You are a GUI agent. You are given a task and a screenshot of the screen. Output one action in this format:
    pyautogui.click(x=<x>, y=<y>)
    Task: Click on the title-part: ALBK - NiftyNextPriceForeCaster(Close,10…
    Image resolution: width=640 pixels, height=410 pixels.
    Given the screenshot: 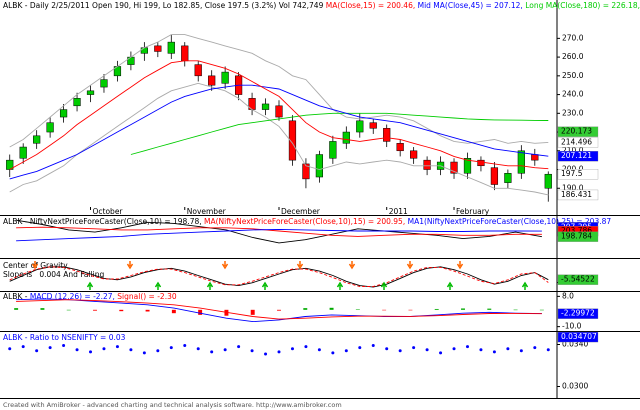 What is the action you would take?
    pyautogui.click(x=103, y=221)
    